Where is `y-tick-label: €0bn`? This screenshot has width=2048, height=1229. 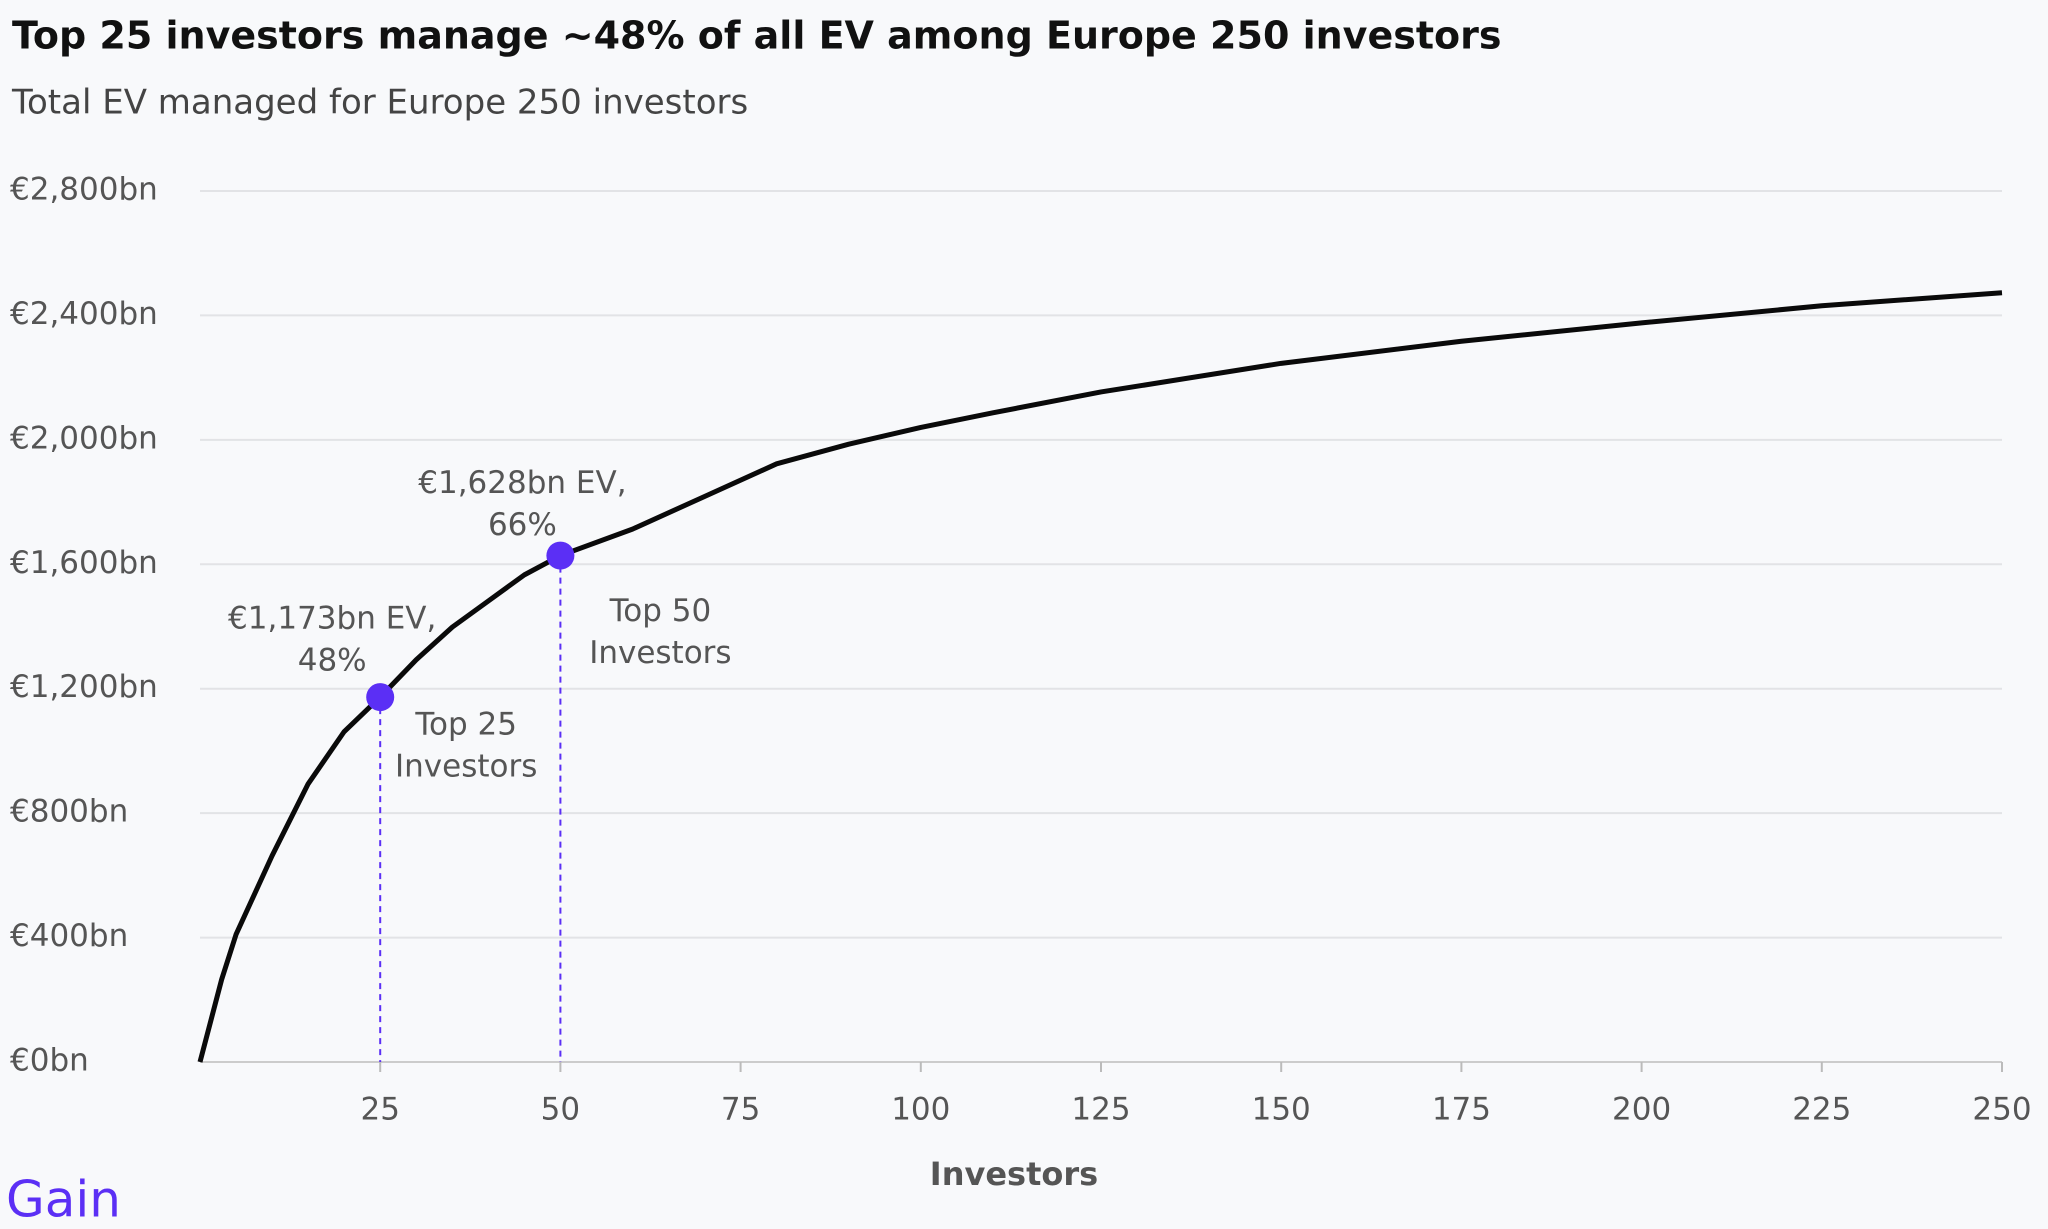
y-tick-label: €0bn is located at coordinates (49, 1061).